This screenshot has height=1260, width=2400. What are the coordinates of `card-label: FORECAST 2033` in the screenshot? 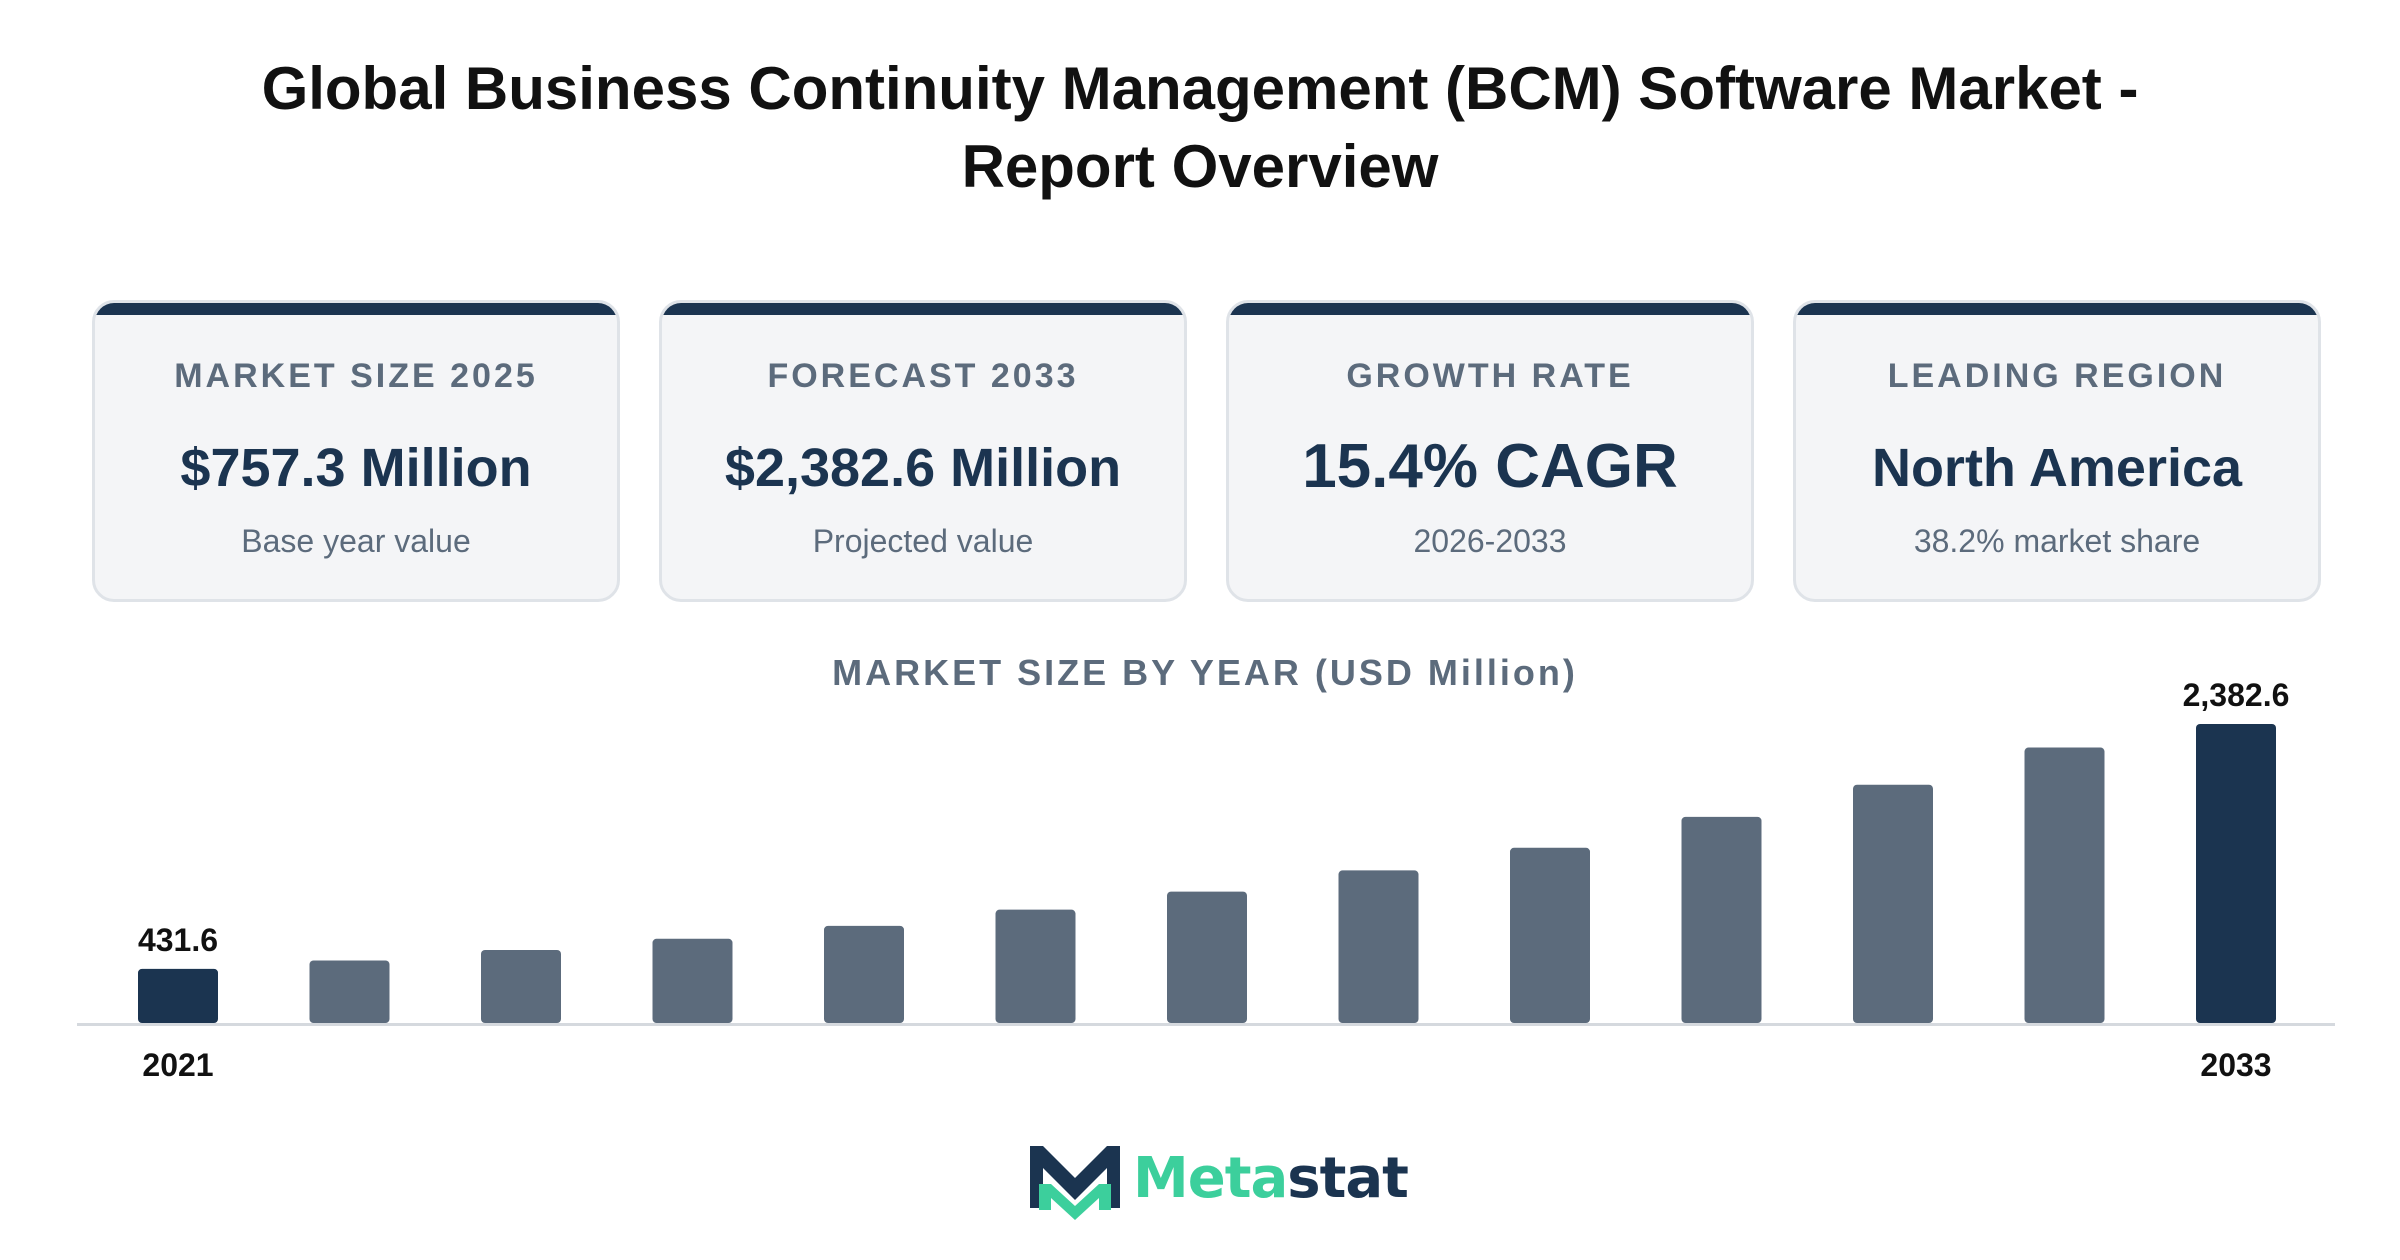 It's located at (923, 376).